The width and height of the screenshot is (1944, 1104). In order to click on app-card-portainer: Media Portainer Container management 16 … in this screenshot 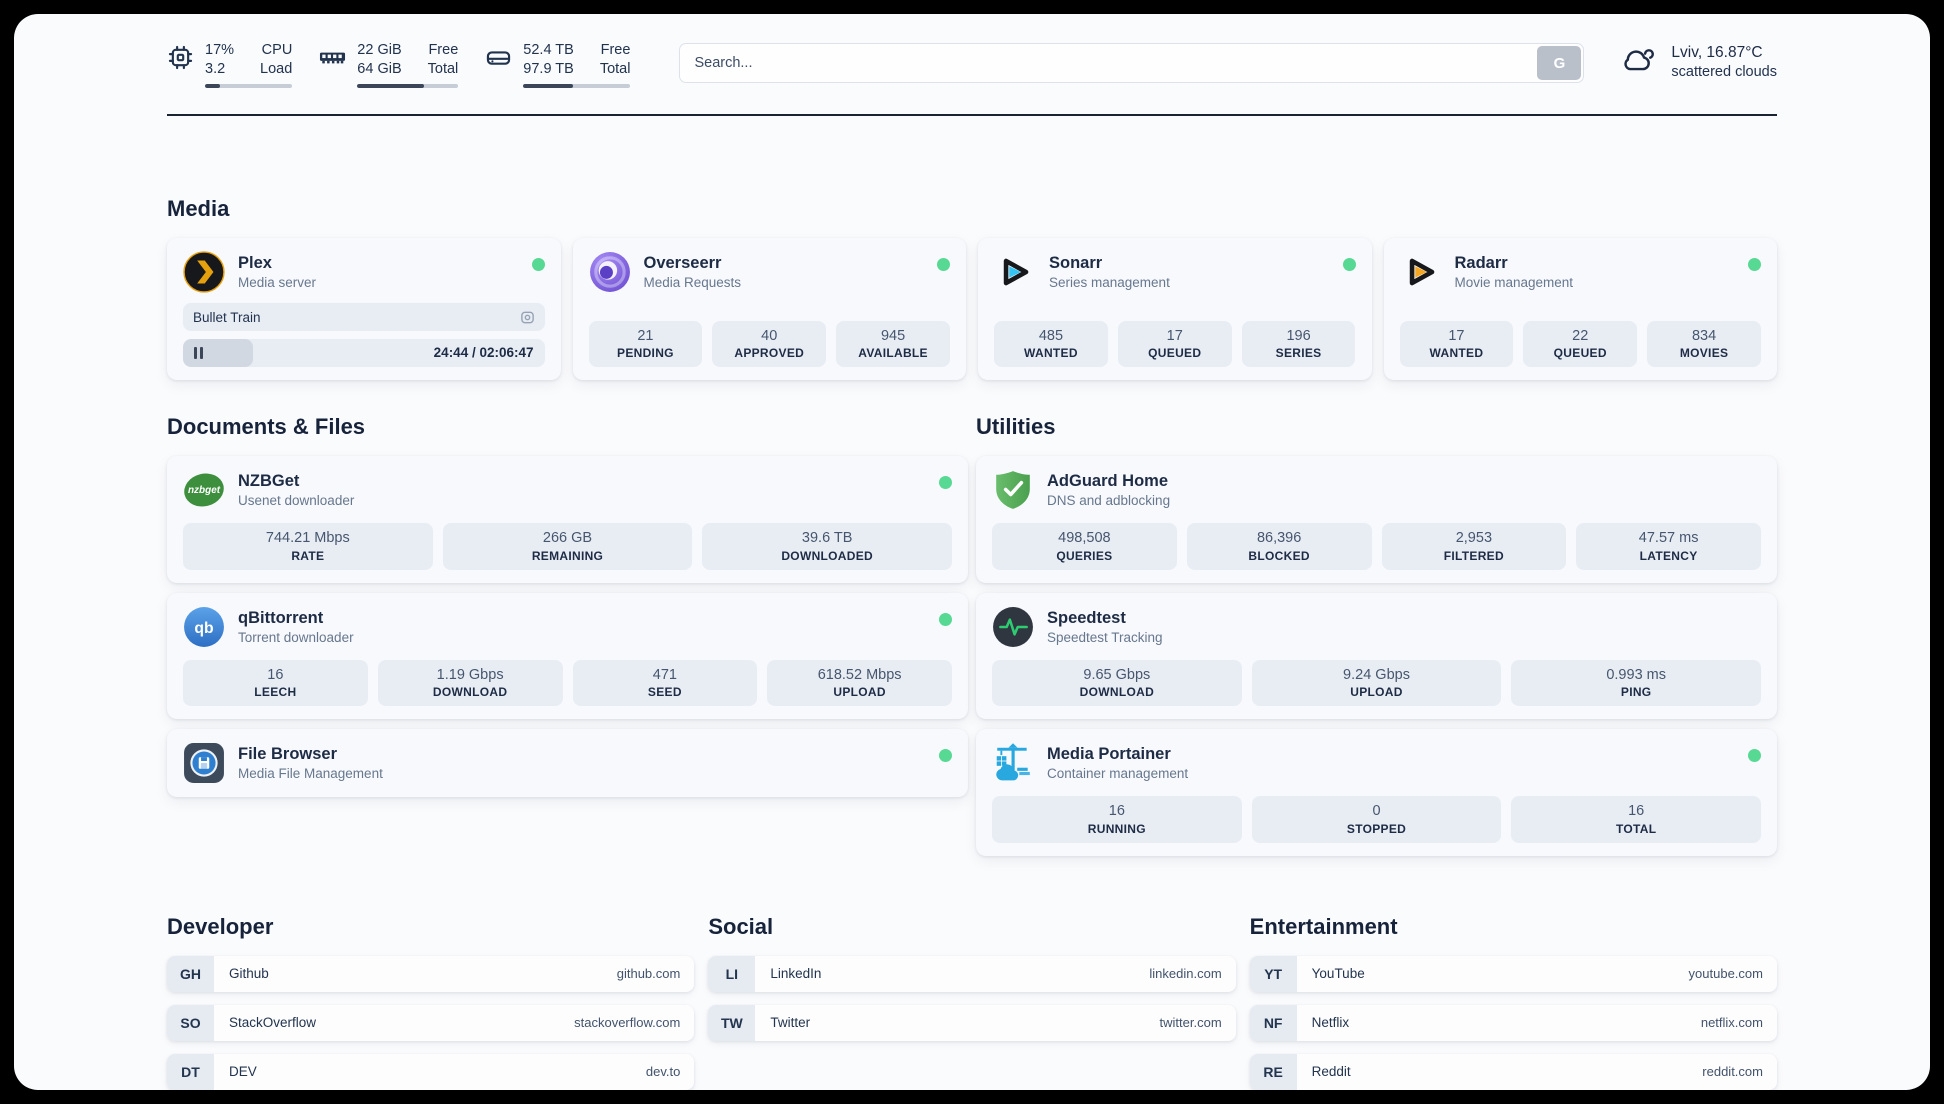, I will do `click(1376, 792)`.